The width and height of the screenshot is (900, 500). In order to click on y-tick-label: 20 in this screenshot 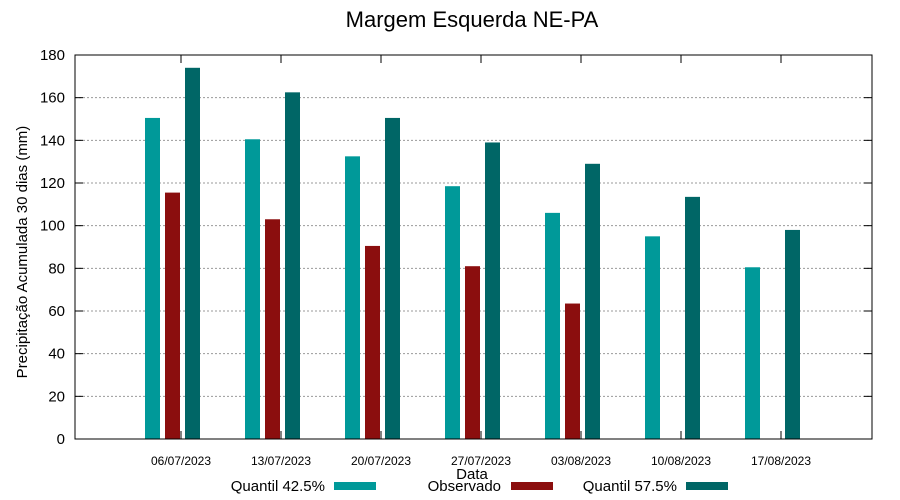, I will do `click(56, 396)`.